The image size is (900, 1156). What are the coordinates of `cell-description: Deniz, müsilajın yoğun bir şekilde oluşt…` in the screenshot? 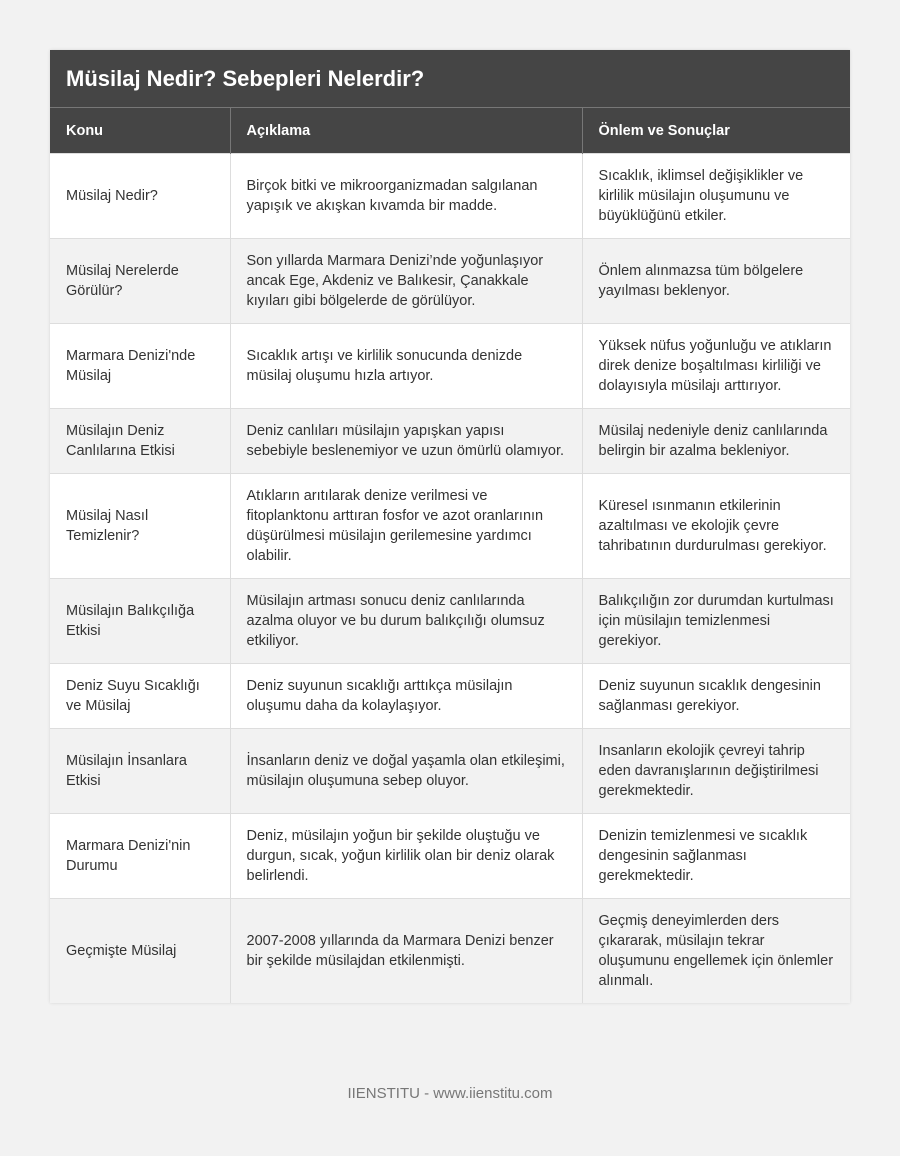 It's located at (405, 856).